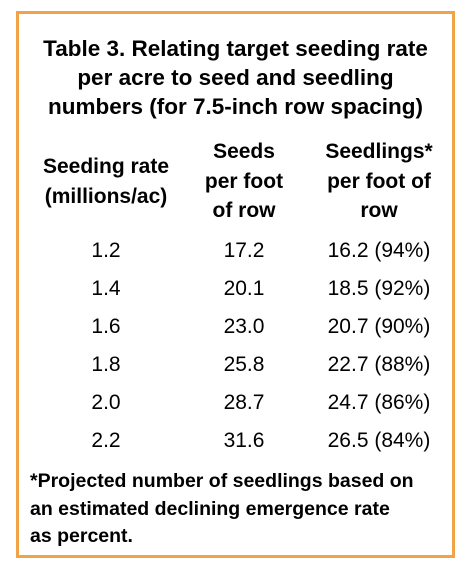  Describe the element at coordinates (210, 508) in the screenshot. I see `footnote-line: an estimated declining emergence rate` at that location.